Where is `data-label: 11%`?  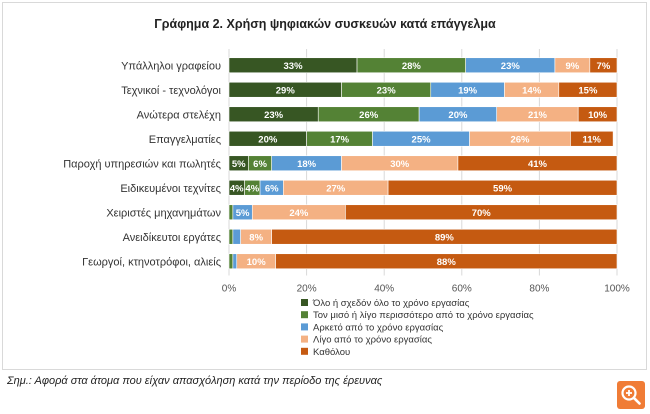
data-label: 11% is located at coordinates (592, 139).